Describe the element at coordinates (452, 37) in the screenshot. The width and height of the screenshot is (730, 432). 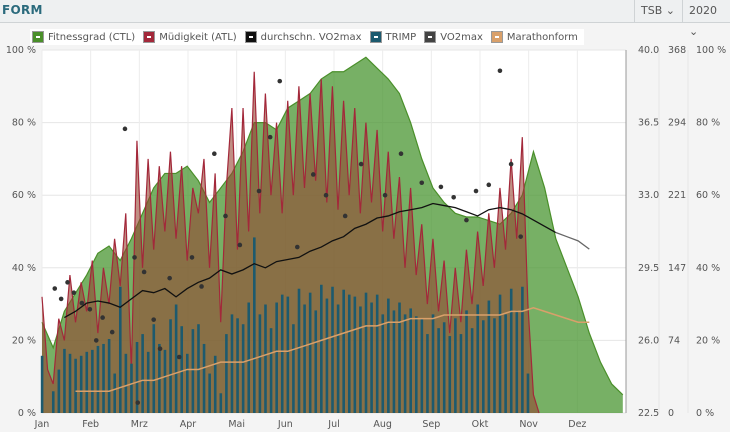
I see `legend-item: VO2max` at that location.